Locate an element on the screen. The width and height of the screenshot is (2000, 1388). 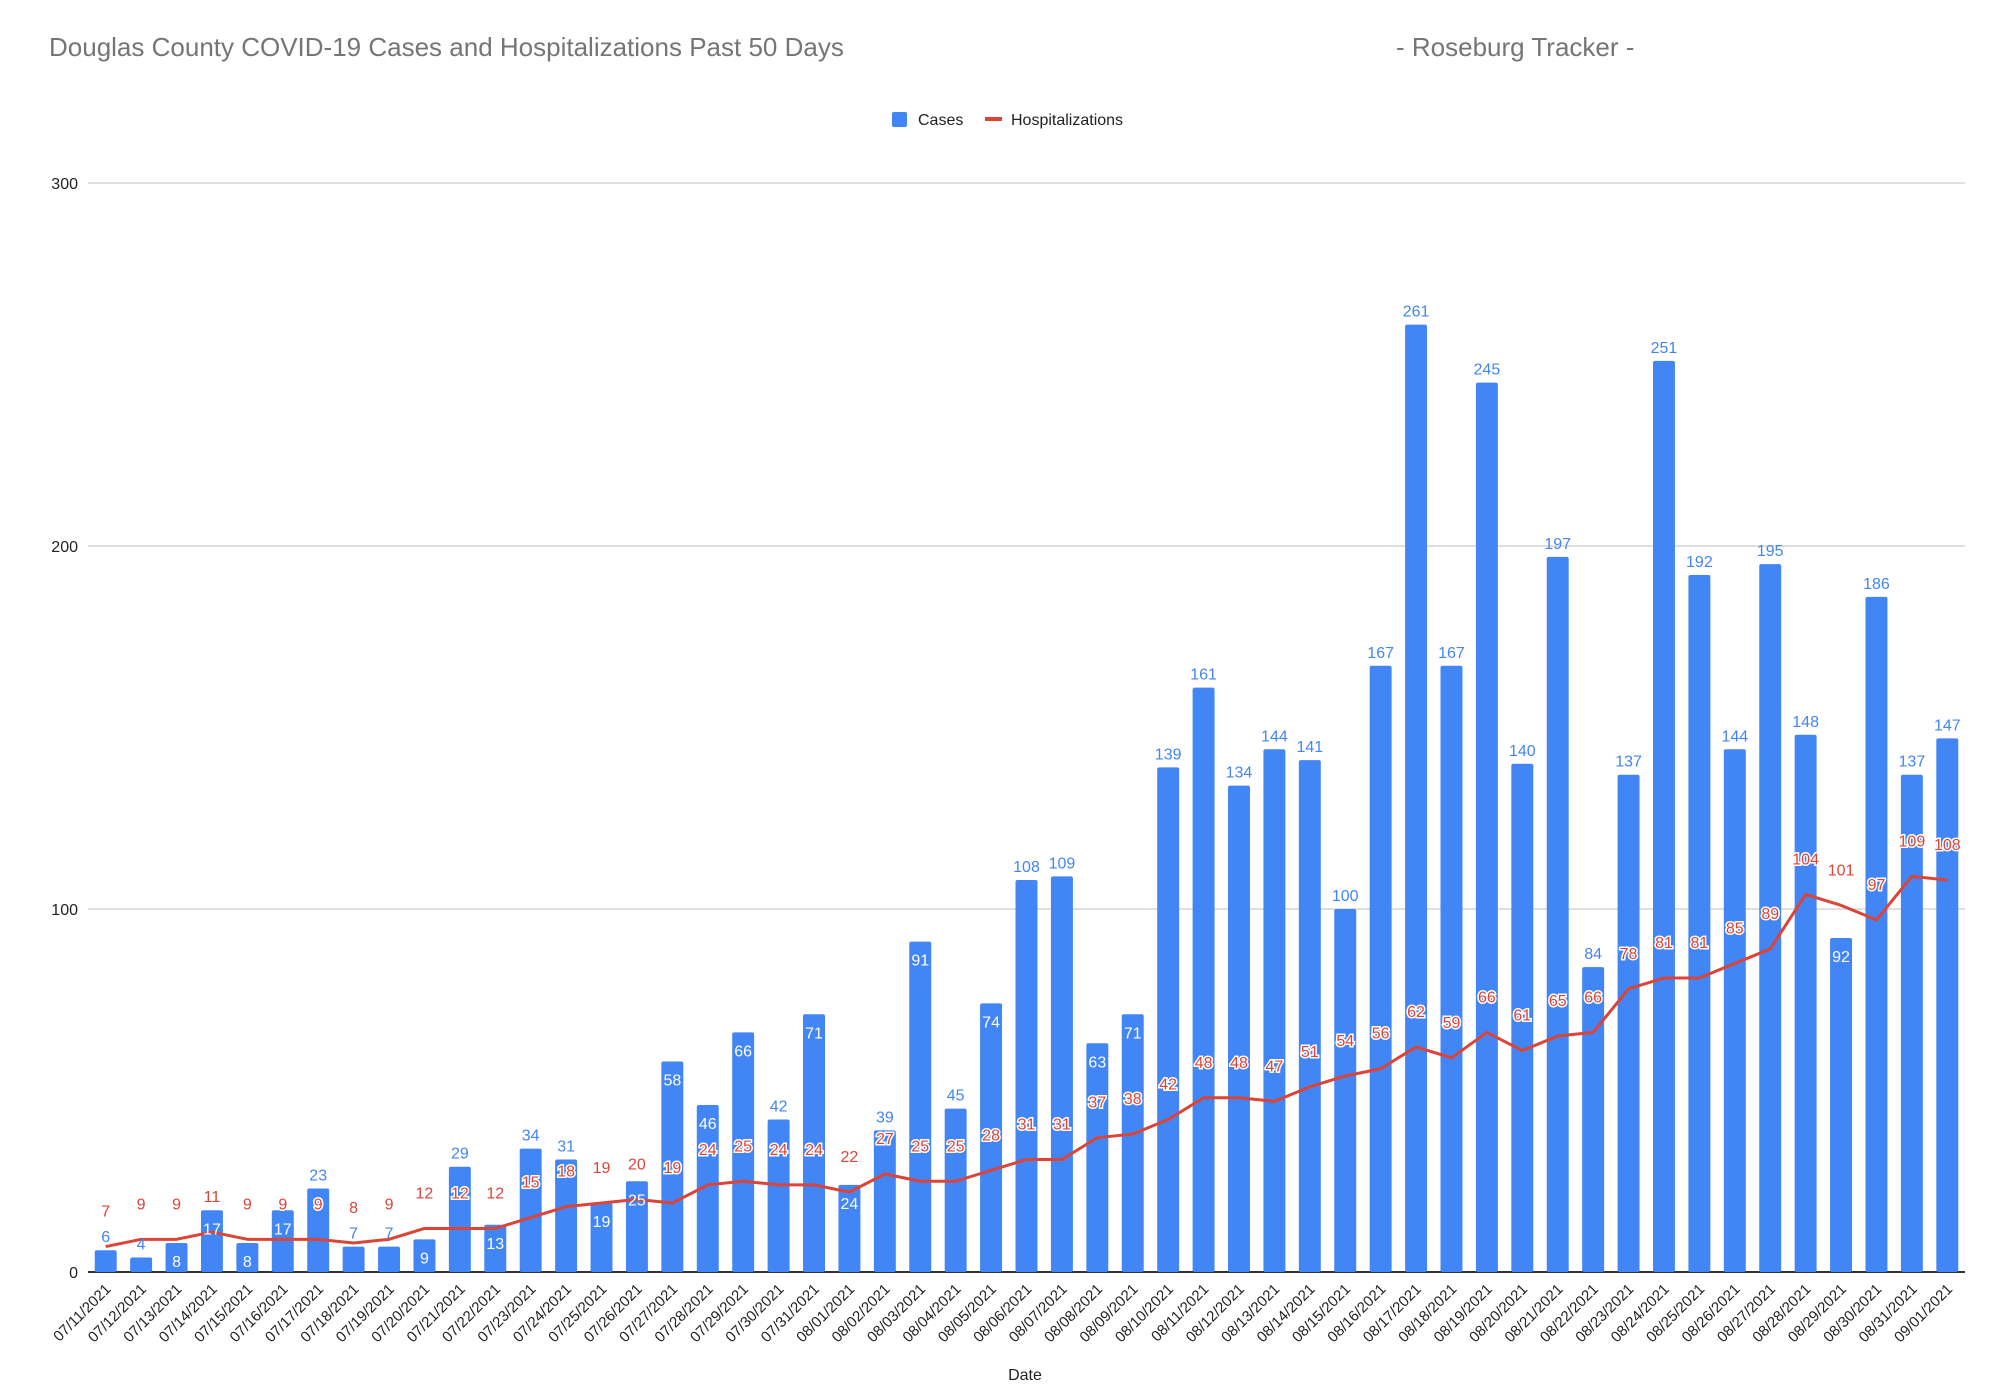
y-tick-label: 200 is located at coordinates (64, 547).